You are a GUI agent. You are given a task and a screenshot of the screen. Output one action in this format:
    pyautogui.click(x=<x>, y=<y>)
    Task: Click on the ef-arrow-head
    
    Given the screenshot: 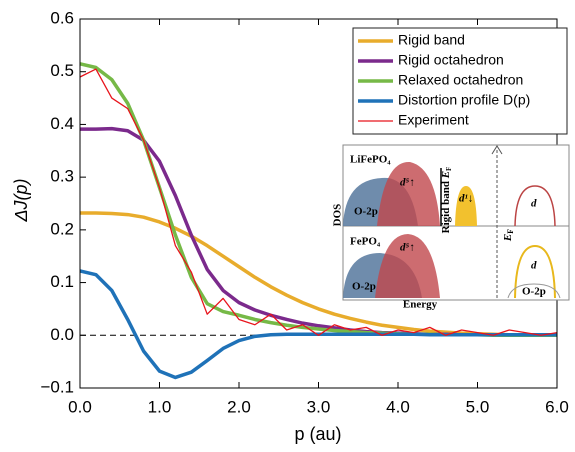 What is the action you would take?
    pyautogui.click(x=497, y=150)
    